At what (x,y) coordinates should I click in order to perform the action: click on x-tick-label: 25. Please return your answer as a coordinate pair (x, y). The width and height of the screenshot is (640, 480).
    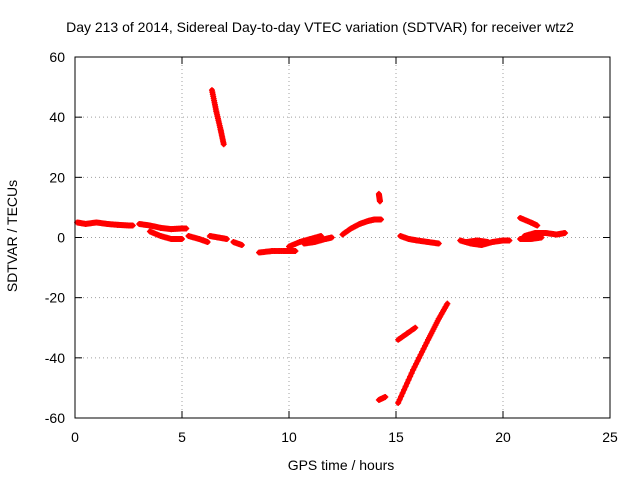
    Looking at the image, I should click on (610, 437).